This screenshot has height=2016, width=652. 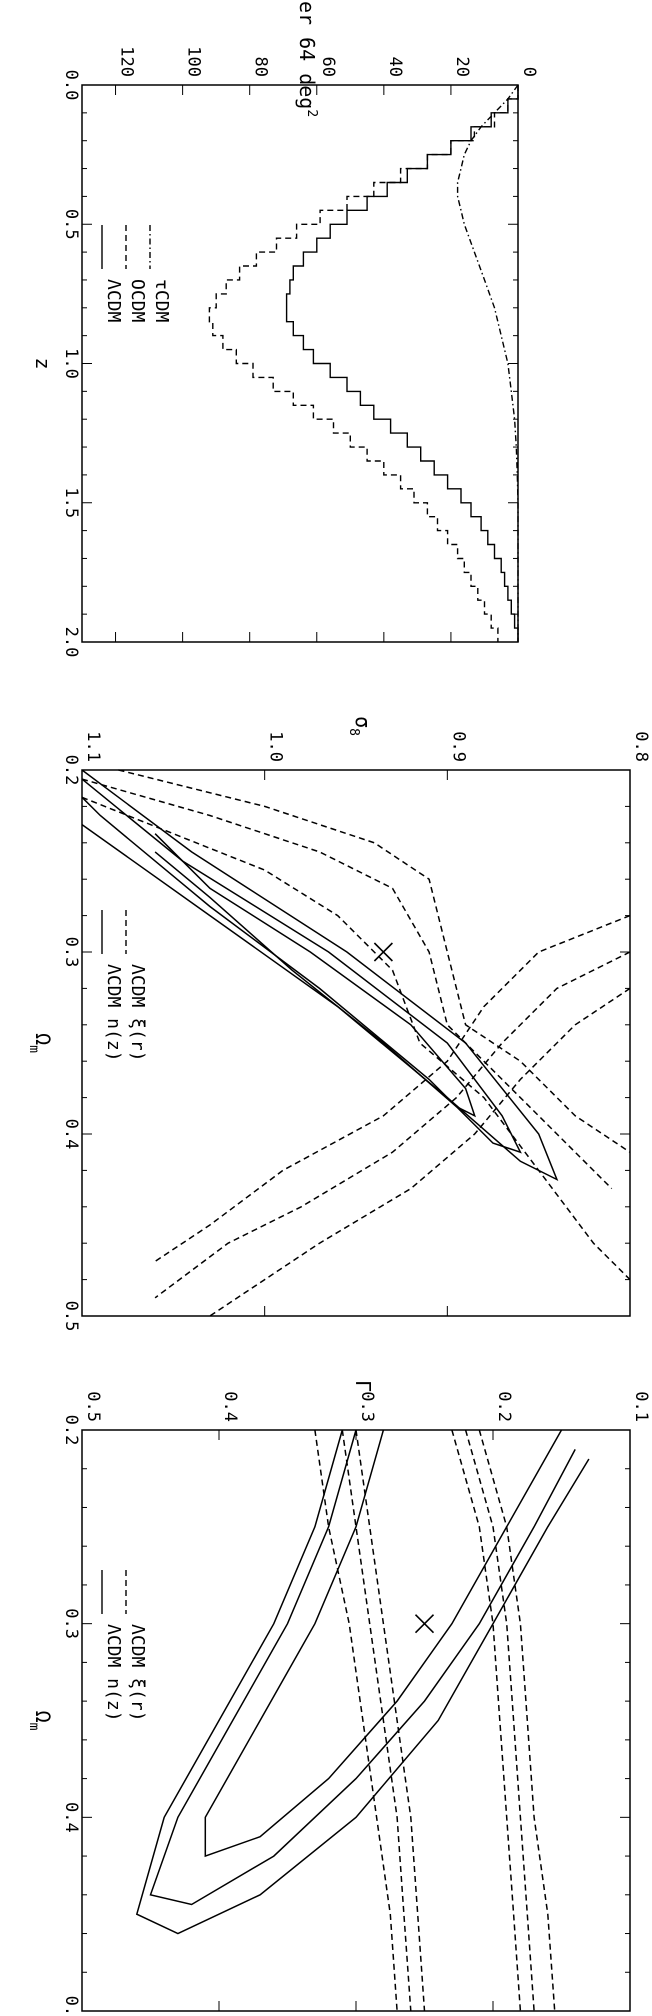 I want to click on y-tick-label: 0.8, so click(x=641, y=746).